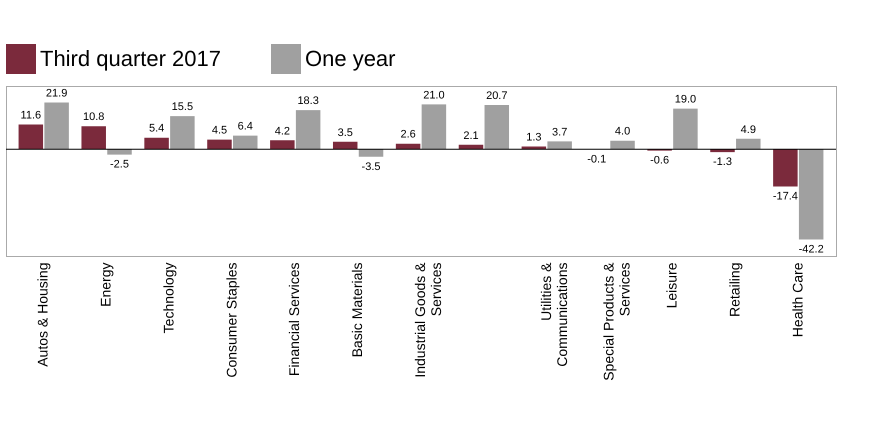  What do you see at coordinates (734, 289) in the screenshot?
I see `x-tick-label: Retailing` at bounding box center [734, 289].